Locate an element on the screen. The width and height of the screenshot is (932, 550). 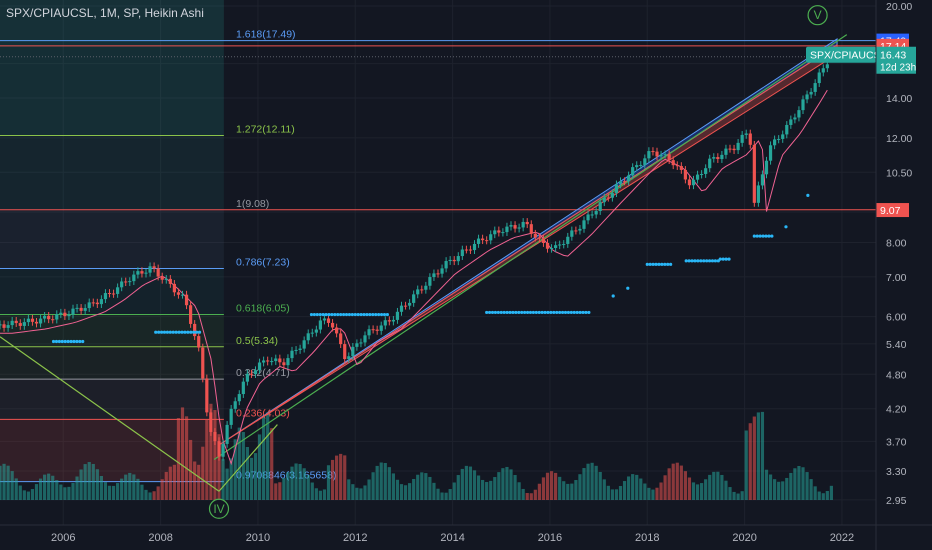
fib-zone is located at coordinates (112, 239).